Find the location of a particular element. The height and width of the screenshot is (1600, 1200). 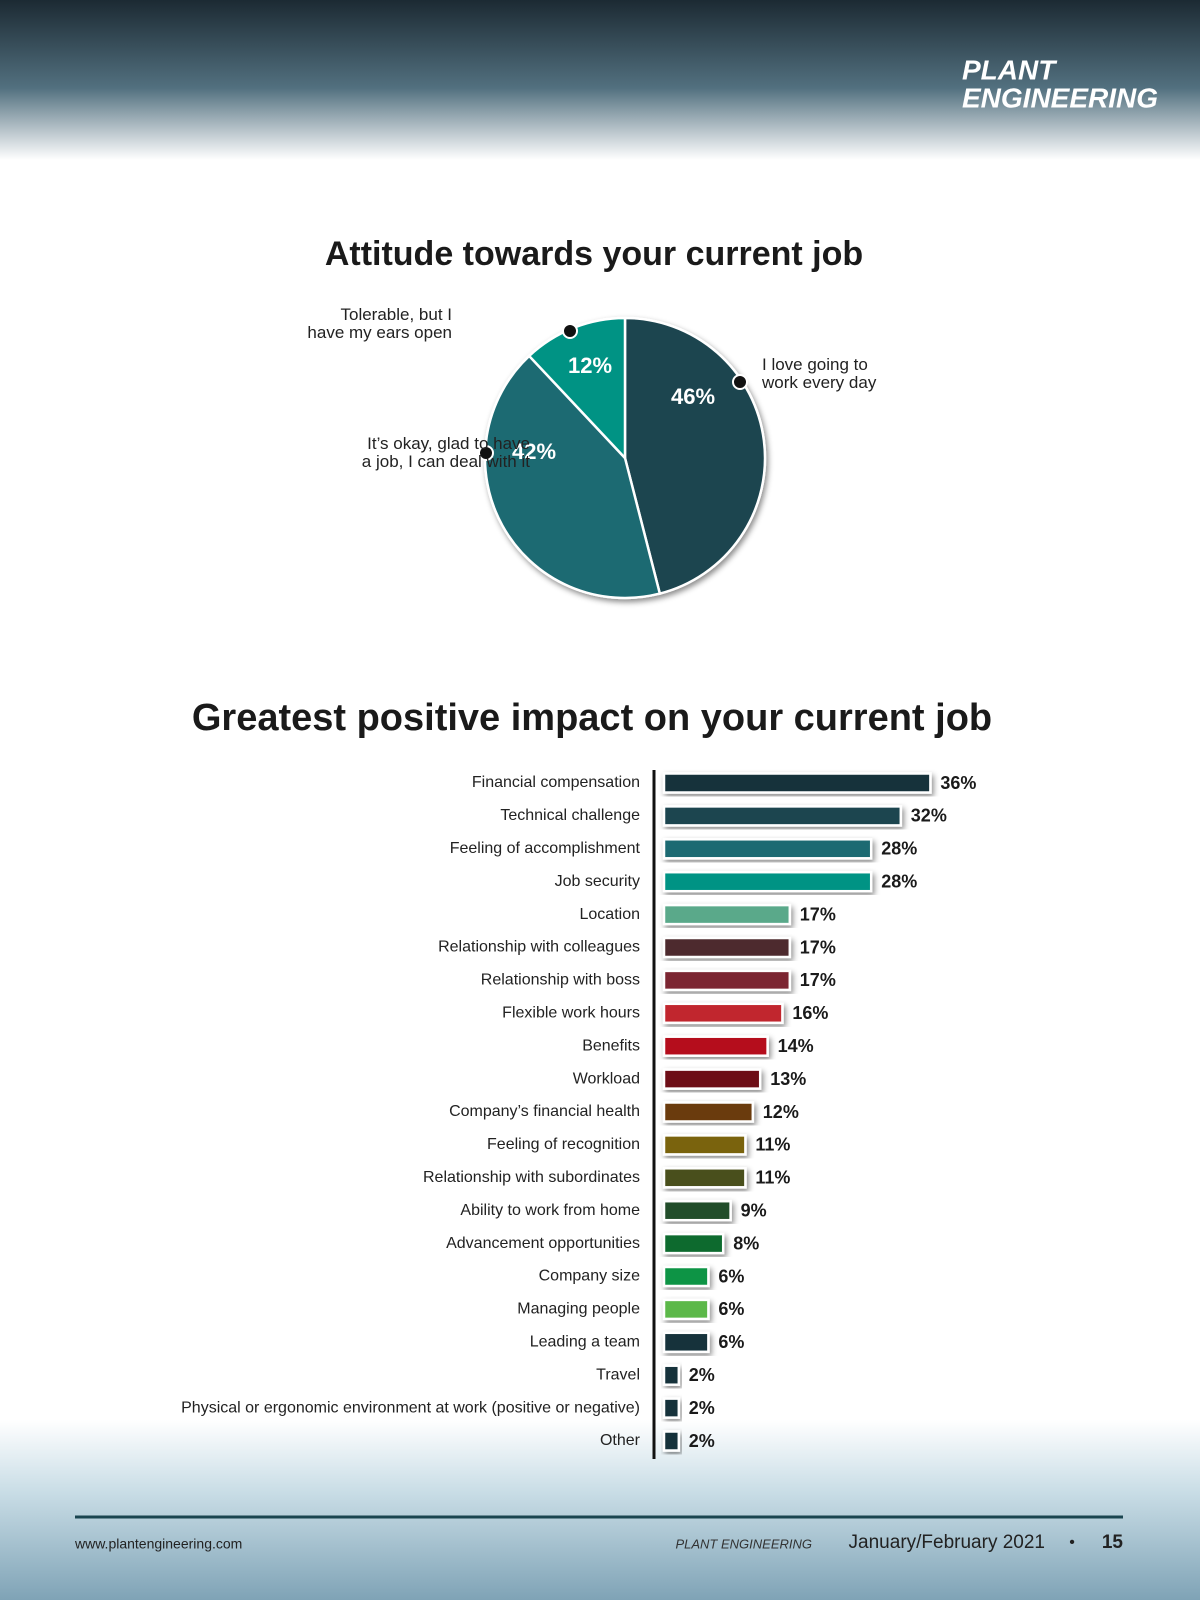

value-label: 36% is located at coordinates (958, 783).